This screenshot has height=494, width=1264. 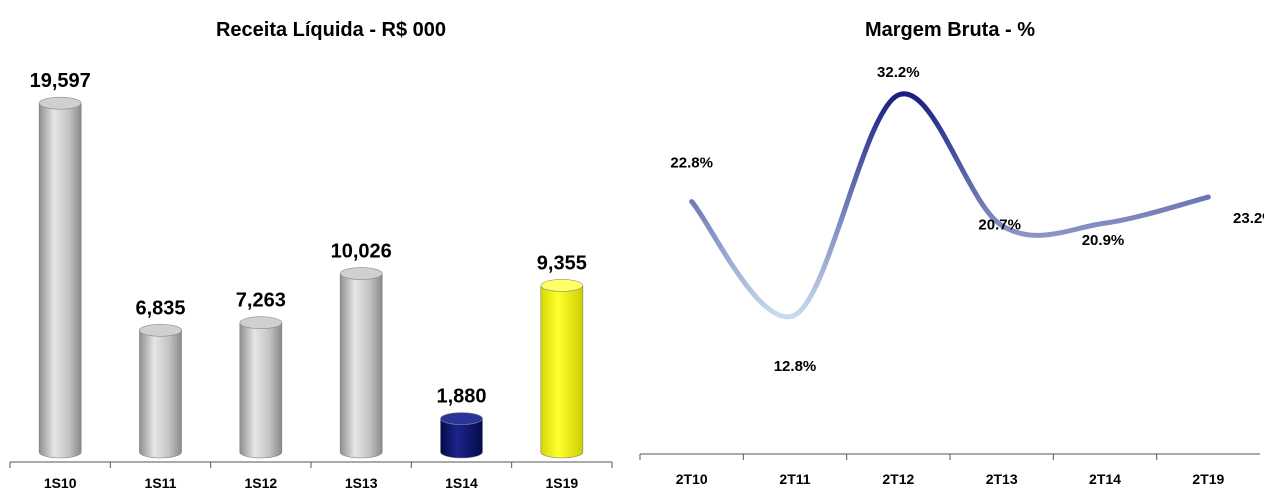 I want to click on bar-top-1S11, so click(x=160, y=330).